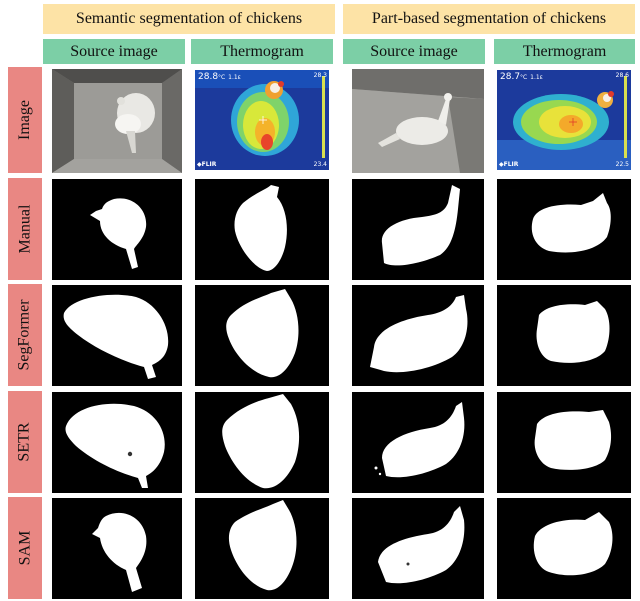 Image resolution: width=640 pixels, height=601 pixels. What do you see at coordinates (564, 335) in the screenshot?
I see `mask-segformer-part-thermo` at bounding box center [564, 335].